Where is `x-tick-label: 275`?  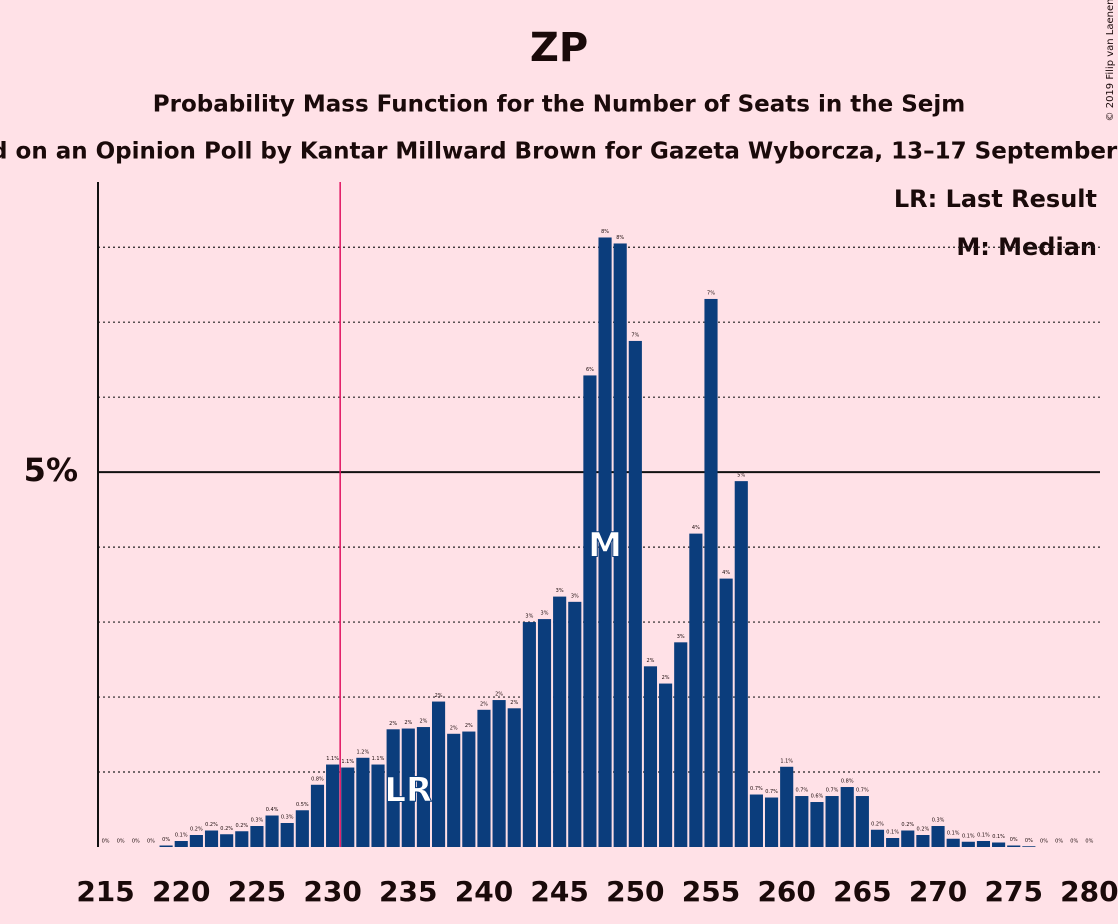
x-tick-label: 275 is located at coordinates (1013, 891).